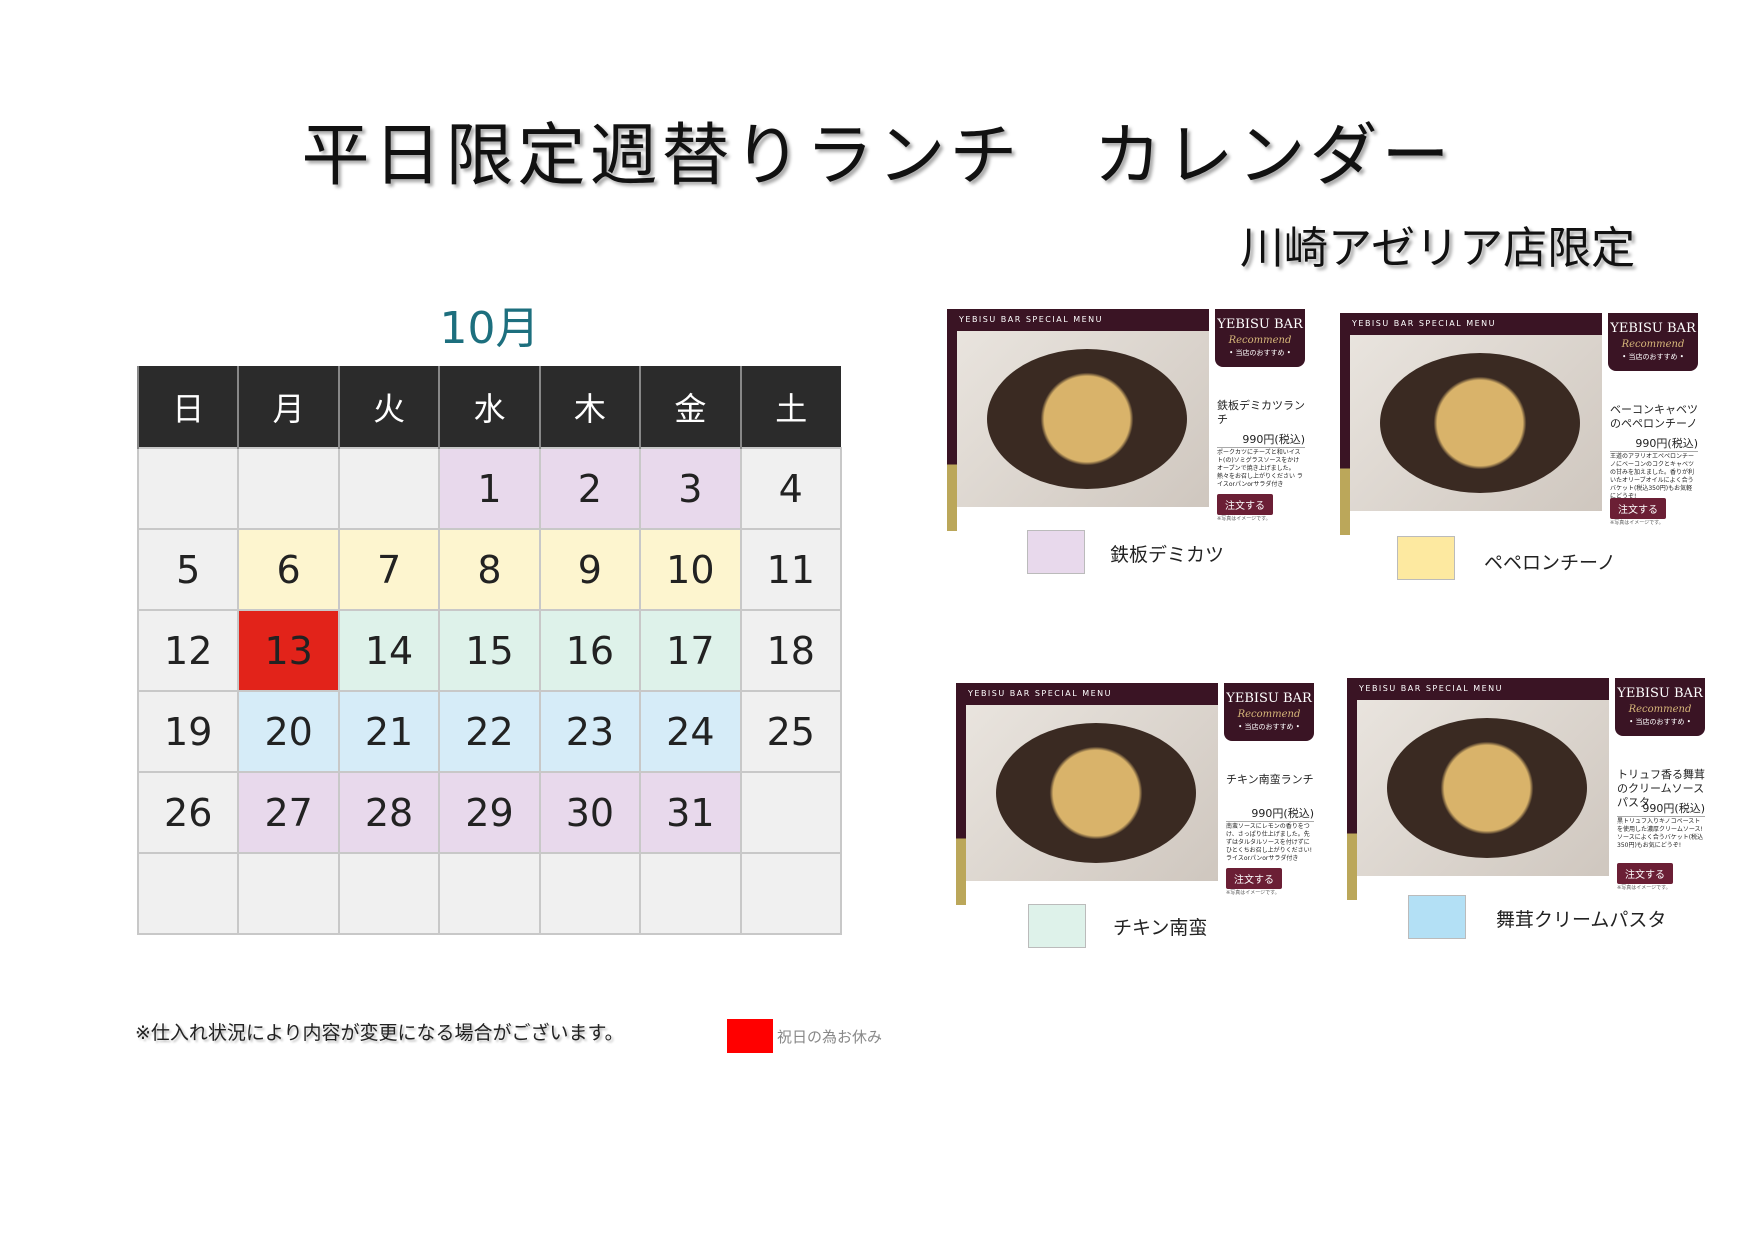 The image size is (1755, 1241). What do you see at coordinates (590, 569) in the screenshot?
I see `calendar-day: 9` at bounding box center [590, 569].